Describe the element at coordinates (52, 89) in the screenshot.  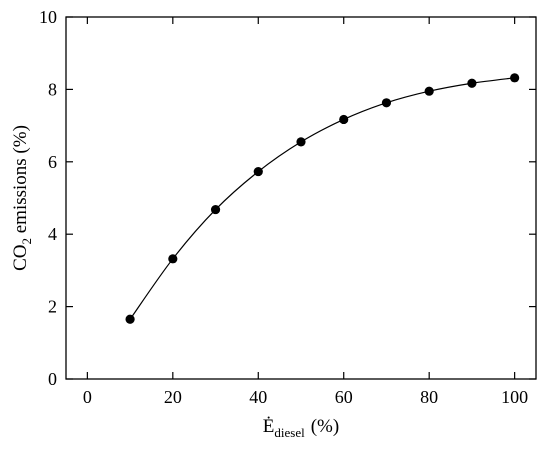
I see `y-tick-label-8: 8` at that location.